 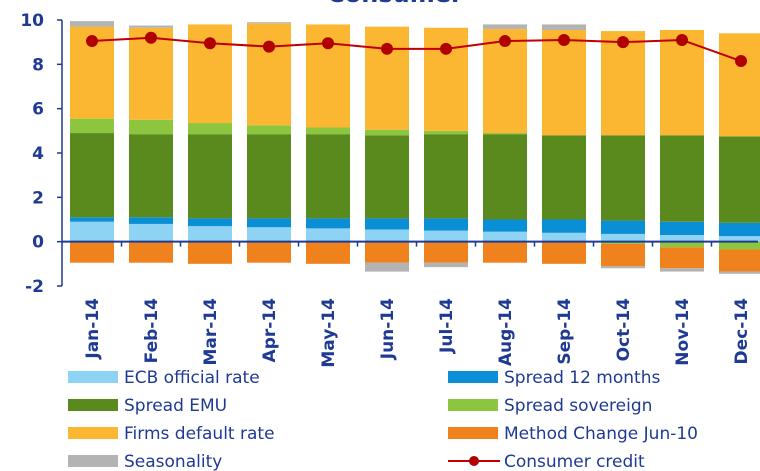 What do you see at coordinates (270, 330) in the screenshot?
I see `x-tick-label: Apr-14` at bounding box center [270, 330].